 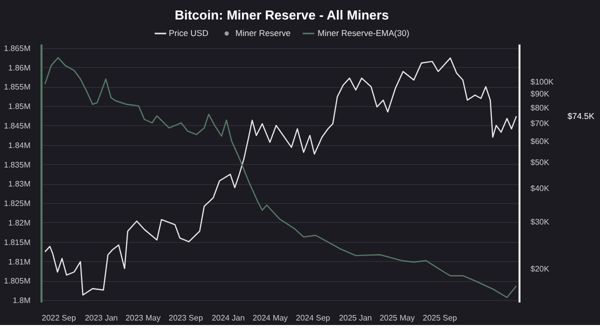 I want to click on y2-tick-label: $20K, so click(x=540, y=269).